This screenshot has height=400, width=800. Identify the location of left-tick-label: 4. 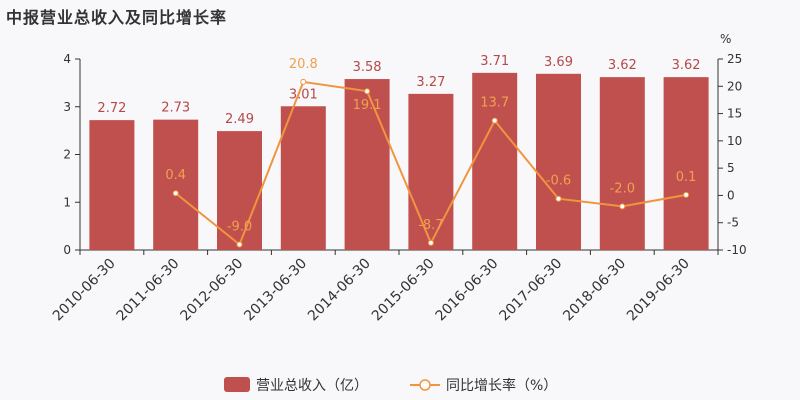
(67, 59).